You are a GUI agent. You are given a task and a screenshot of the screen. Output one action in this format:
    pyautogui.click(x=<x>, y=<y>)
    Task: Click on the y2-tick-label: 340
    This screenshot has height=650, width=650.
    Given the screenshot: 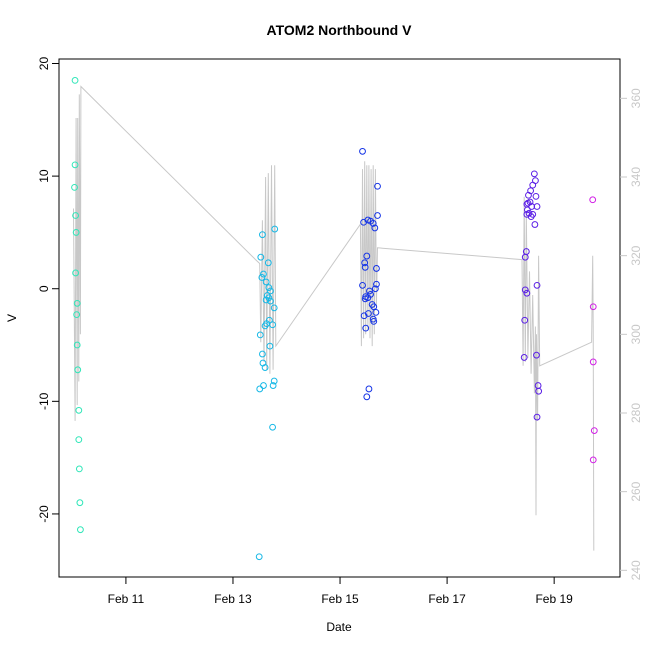 What is the action you would take?
    pyautogui.click(x=636, y=177)
    